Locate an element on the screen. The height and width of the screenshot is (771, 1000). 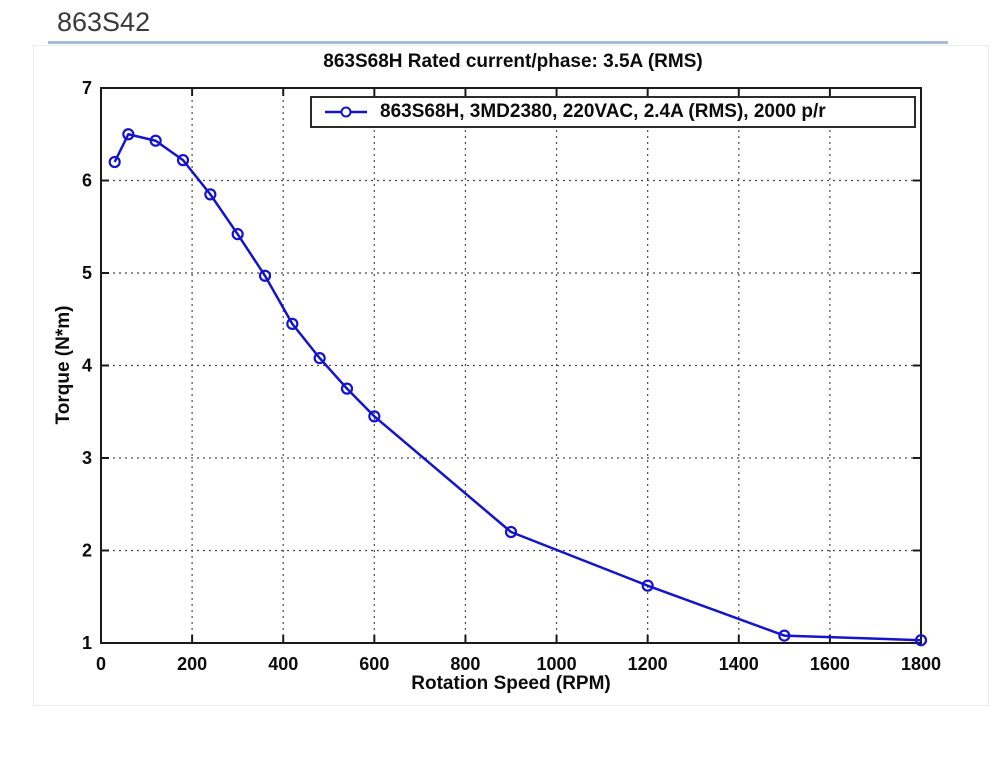
x-tick-label: 1200 is located at coordinates (648, 664).